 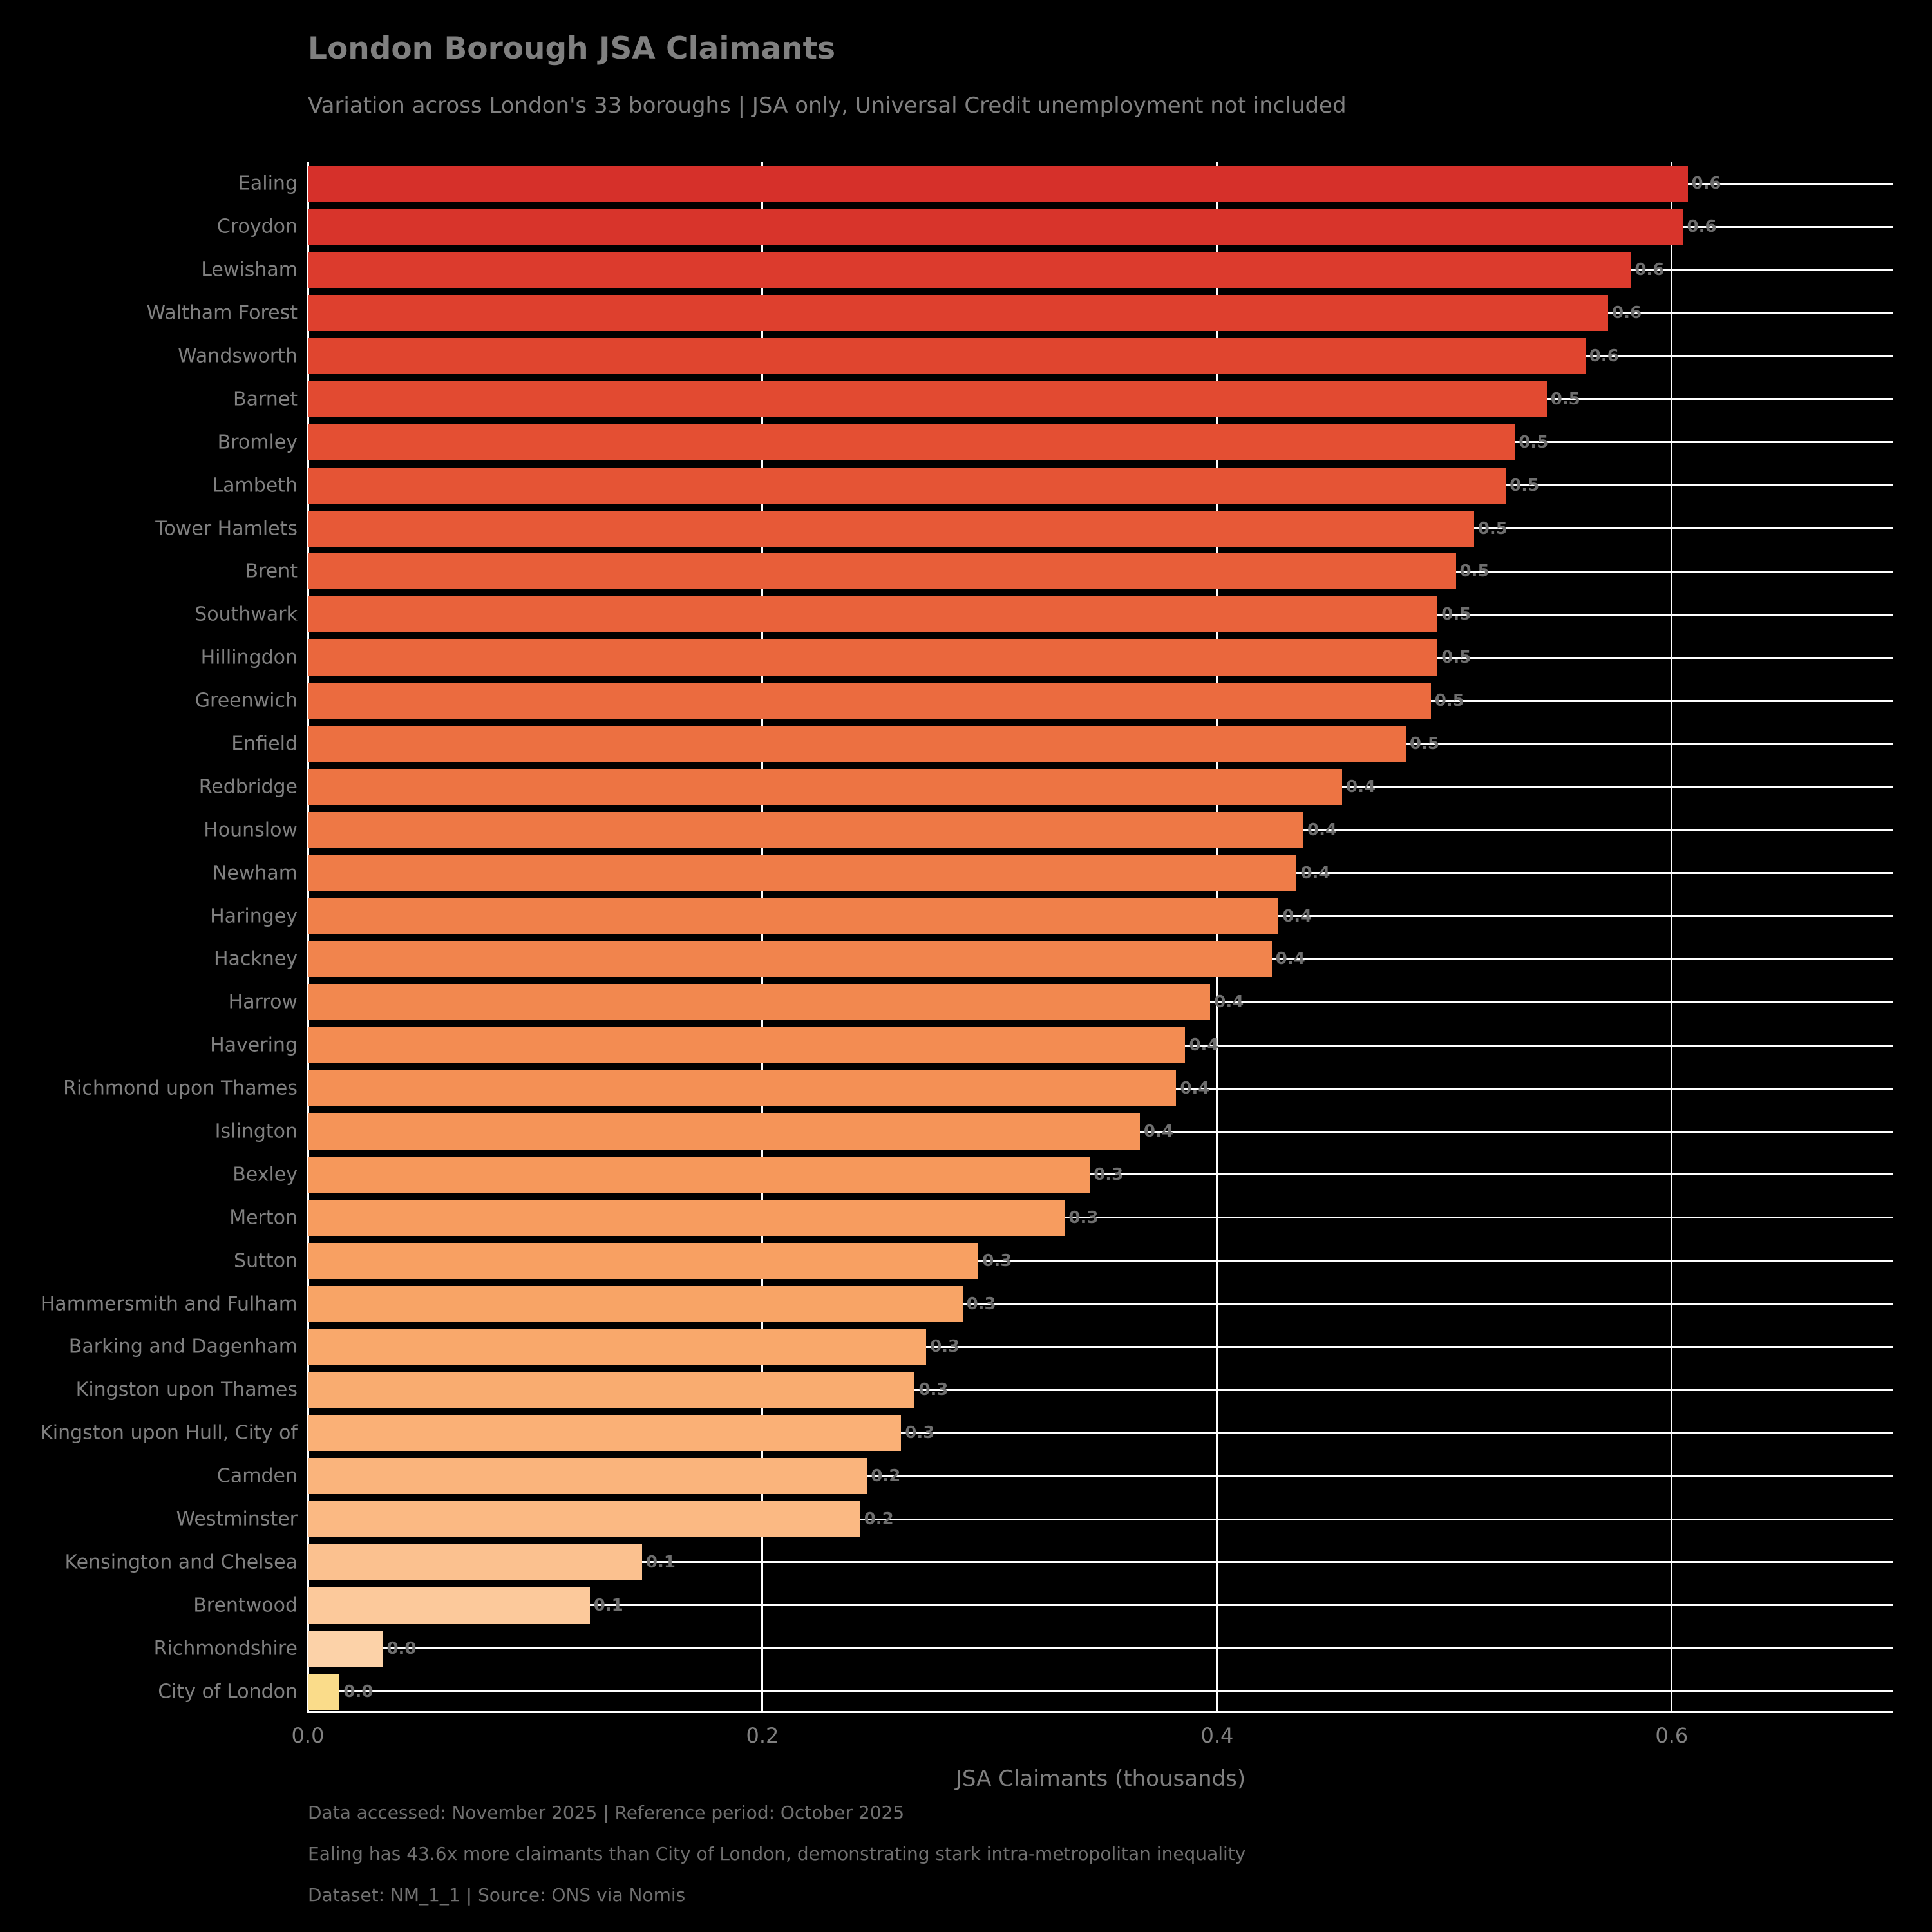 I want to click on y-tick-label: Redbridge, so click(x=248, y=787).